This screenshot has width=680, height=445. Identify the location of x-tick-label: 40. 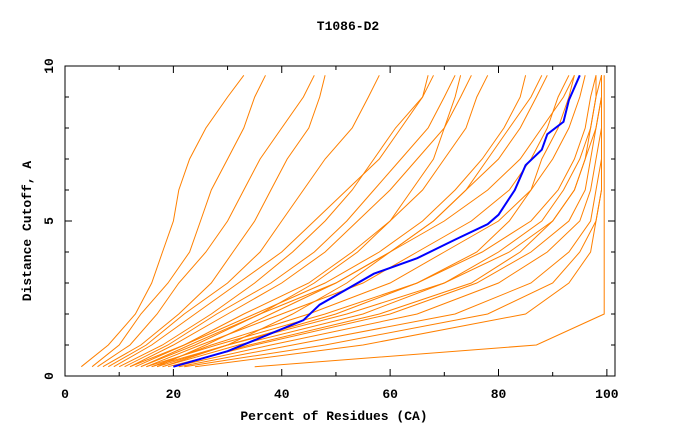
(282, 394).